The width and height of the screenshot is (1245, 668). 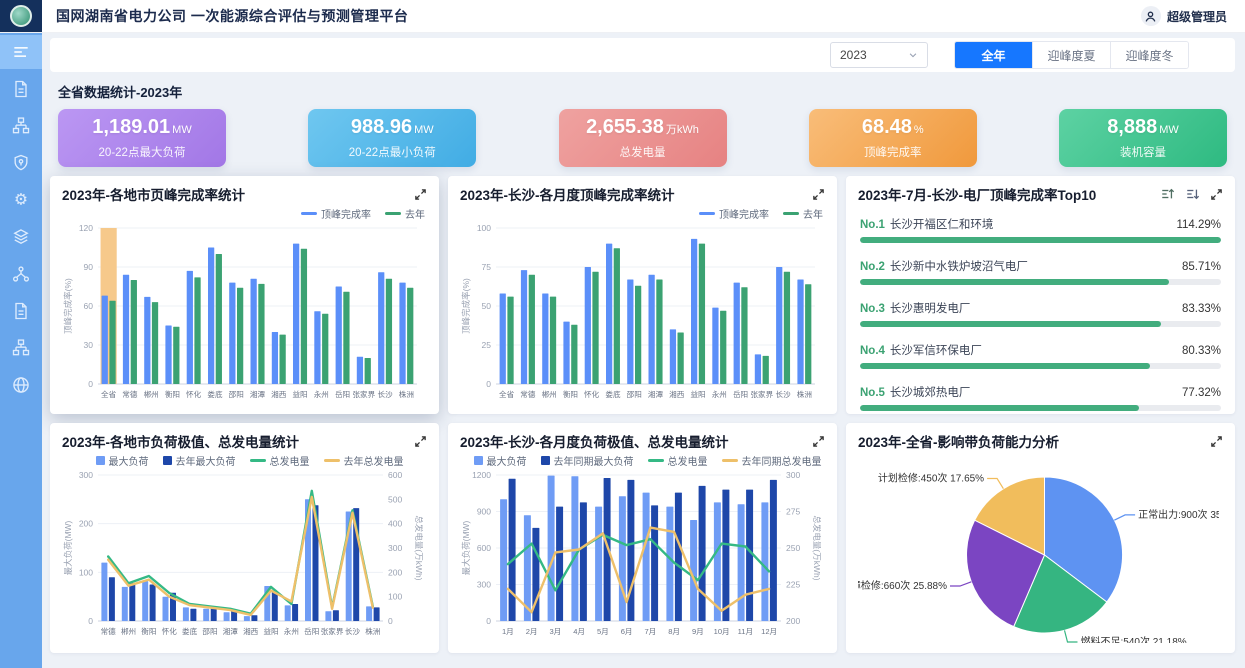 I want to click on menu-icon, so click(x=21, y=52).